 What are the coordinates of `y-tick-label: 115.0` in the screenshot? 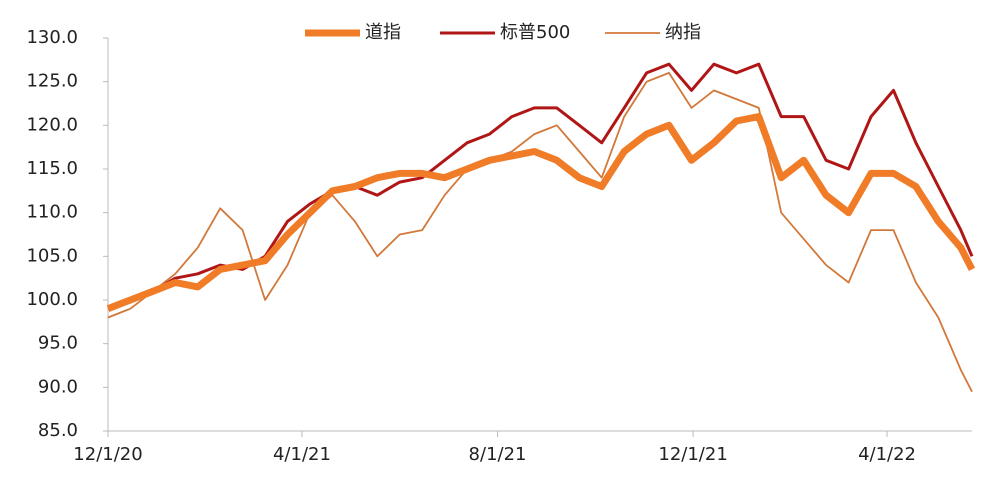 It's located at (52, 168).